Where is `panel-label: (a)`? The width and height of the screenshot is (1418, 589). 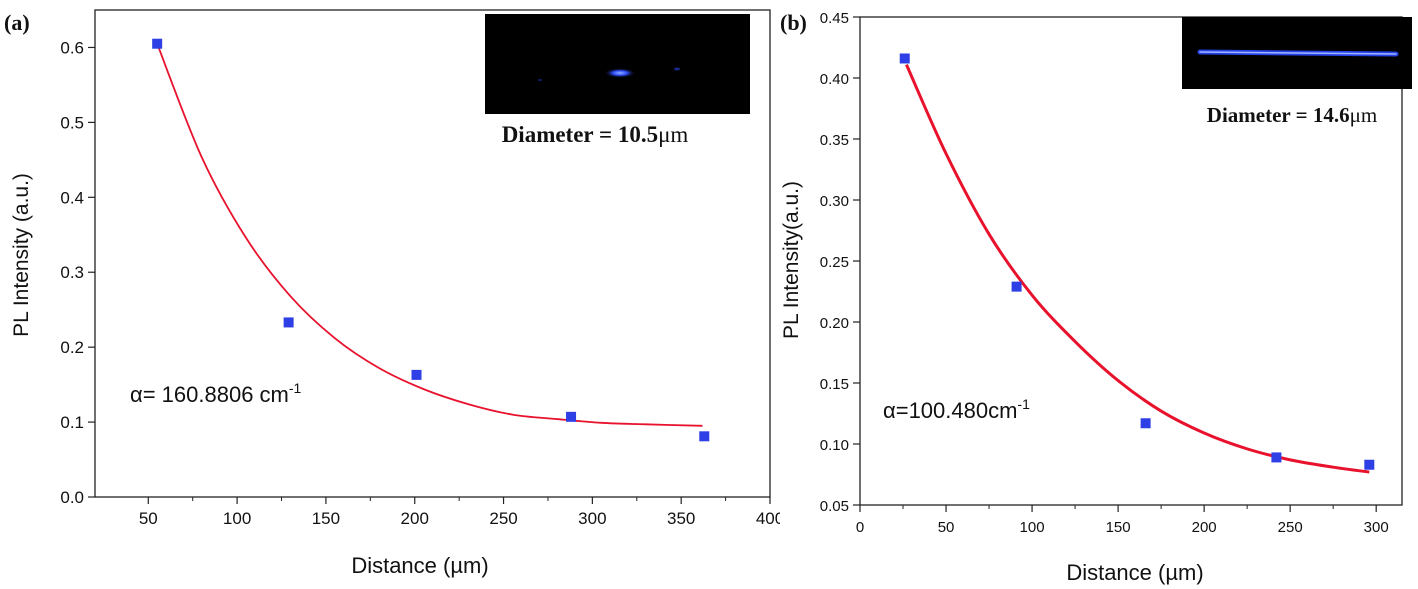 panel-label: (a) is located at coordinates (17, 22).